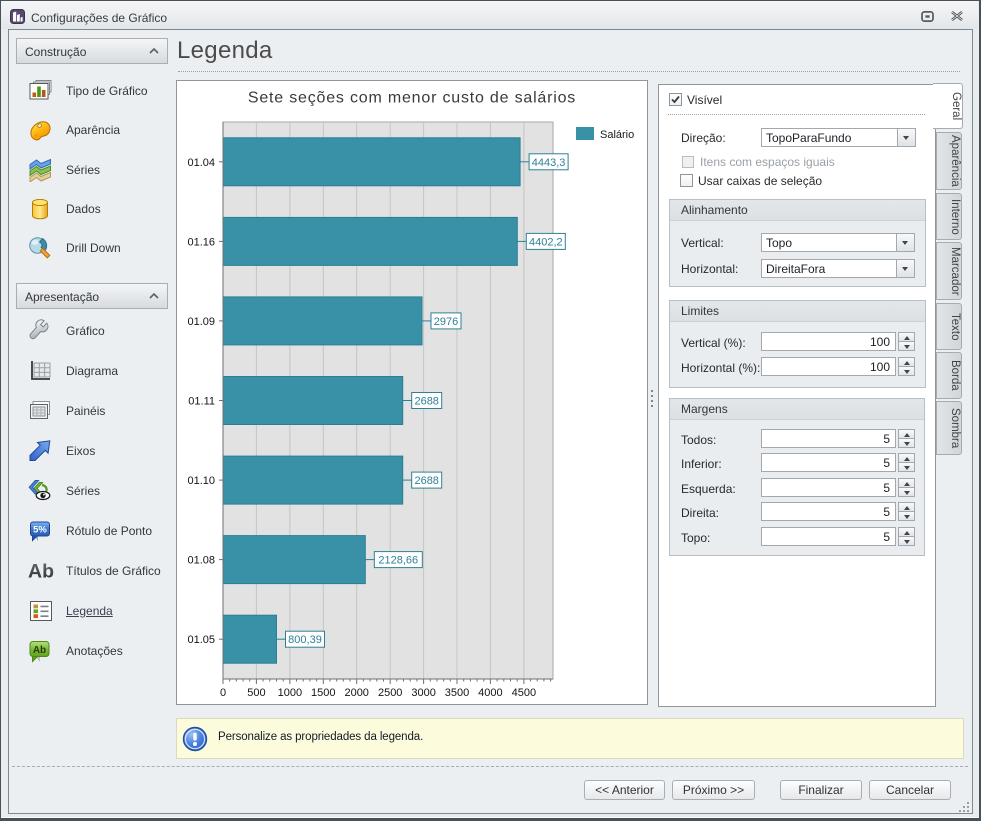 The width and height of the screenshot is (981, 821). Describe the element at coordinates (290, 693) in the screenshot. I see `svg-text: 1000` at that location.